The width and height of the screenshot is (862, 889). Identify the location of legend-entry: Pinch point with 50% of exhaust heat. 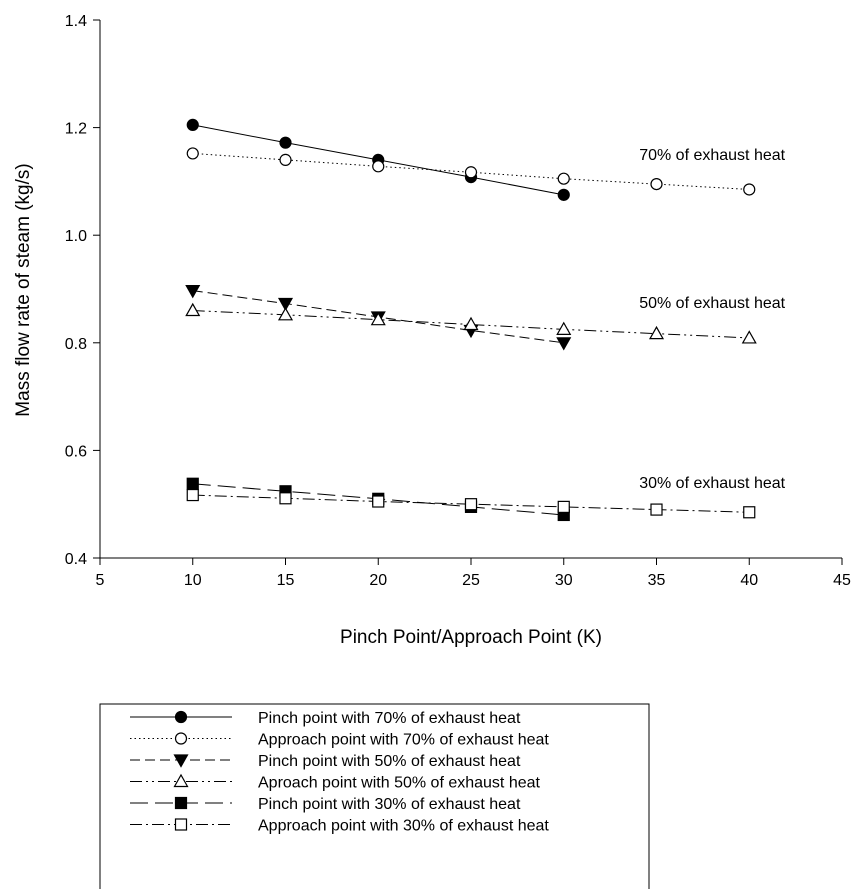
(325, 761).